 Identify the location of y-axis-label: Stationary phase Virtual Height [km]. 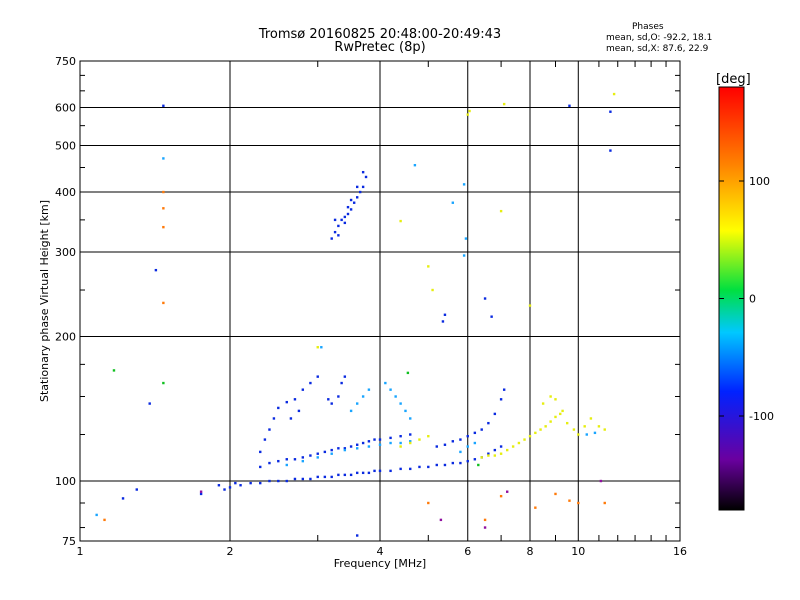
(44, 301).